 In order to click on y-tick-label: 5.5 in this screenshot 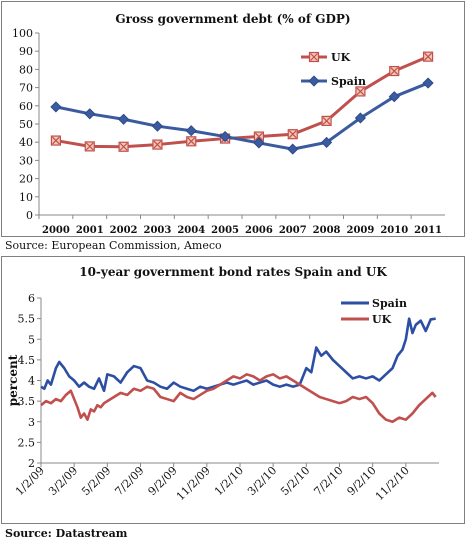, I will do `click(27, 319)`.